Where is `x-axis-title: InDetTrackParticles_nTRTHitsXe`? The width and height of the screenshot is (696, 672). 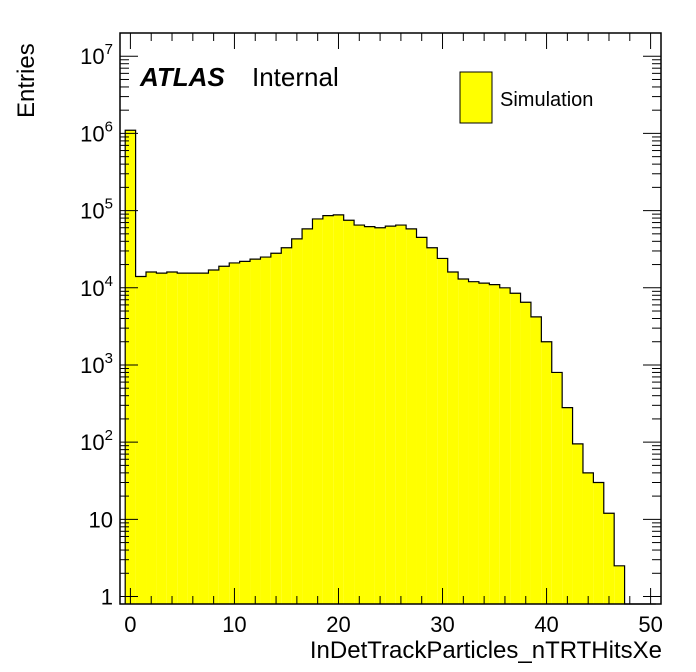 x-axis-title: InDetTrackParticles_nTRTHitsXe is located at coordinates (486, 650).